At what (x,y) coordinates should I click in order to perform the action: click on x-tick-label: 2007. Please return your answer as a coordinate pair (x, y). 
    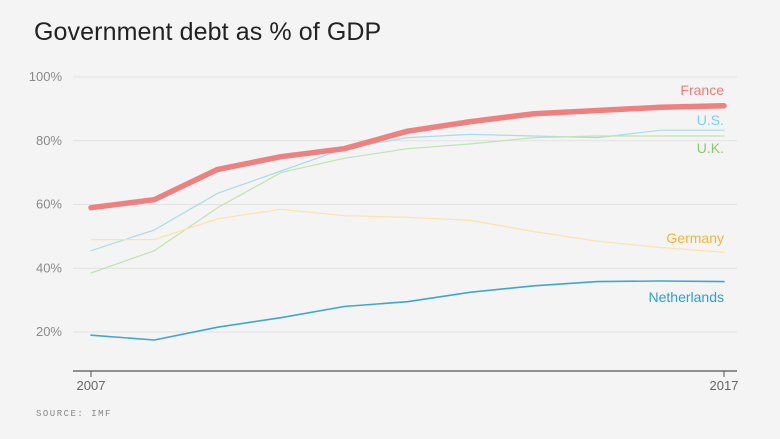
    Looking at the image, I should click on (91, 385).